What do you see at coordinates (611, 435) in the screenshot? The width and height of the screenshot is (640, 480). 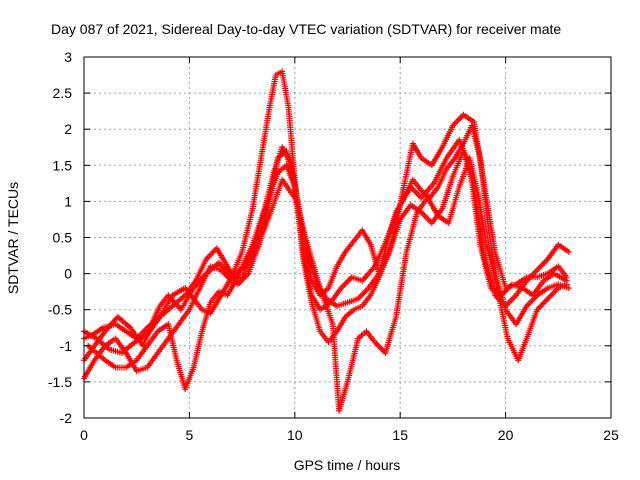 I see `x-tick-label: 25` at bounding box center [611, 435].